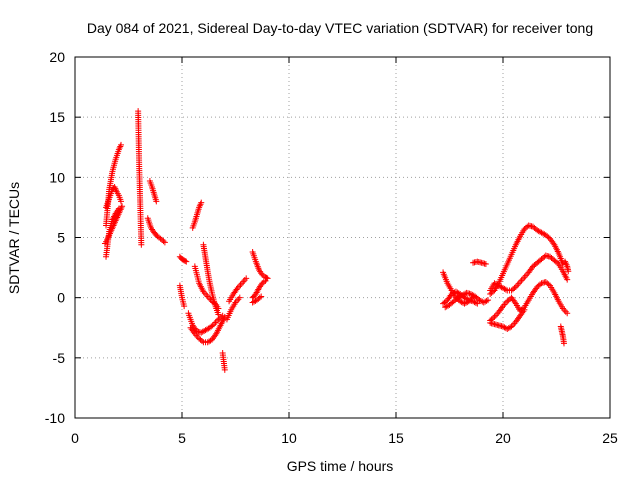 The height and width of the screenshot is (480, 640). Describe the element at coordinates (55, 418) in the screenshot. I see `y-tick-label: -10` at that location.